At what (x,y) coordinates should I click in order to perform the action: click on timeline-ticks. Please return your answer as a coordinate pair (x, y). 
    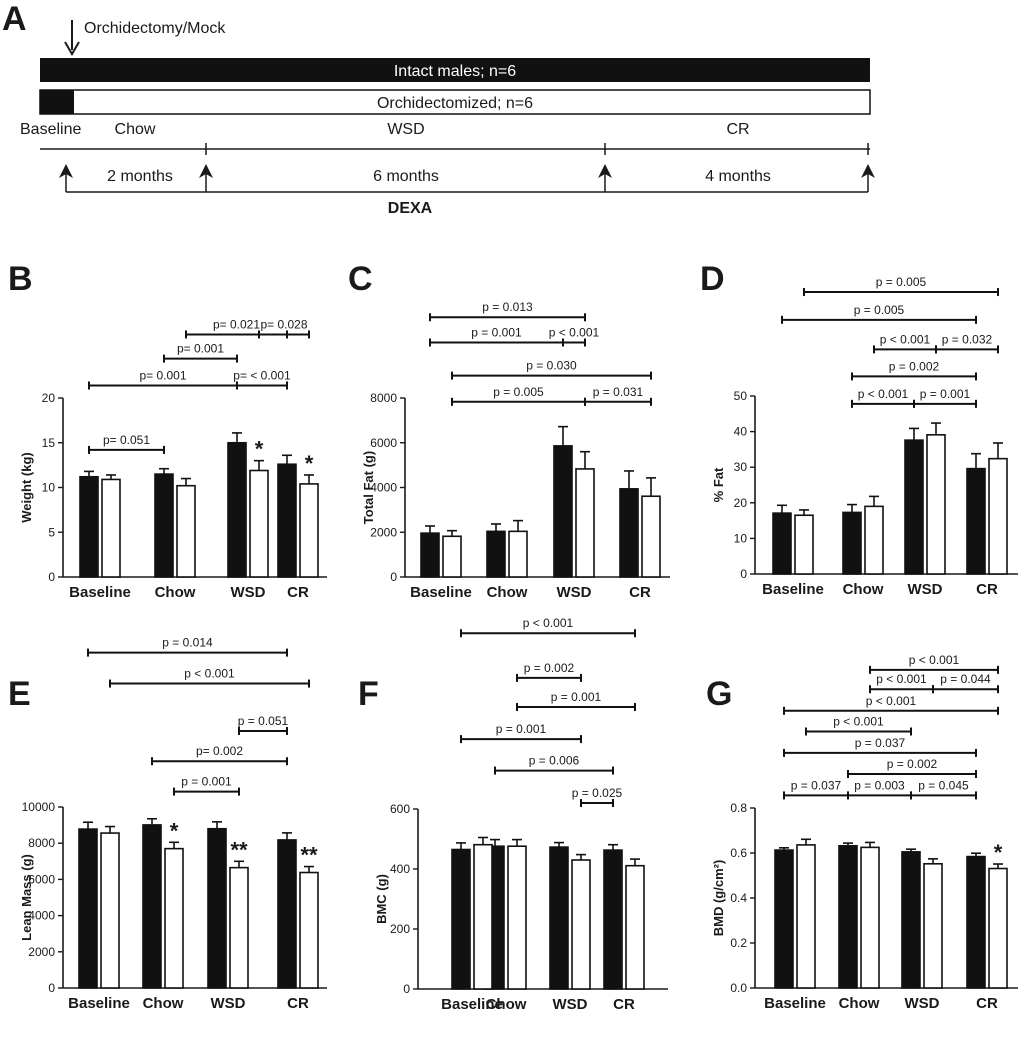
    Looking at the image, I should click on (537, 149).